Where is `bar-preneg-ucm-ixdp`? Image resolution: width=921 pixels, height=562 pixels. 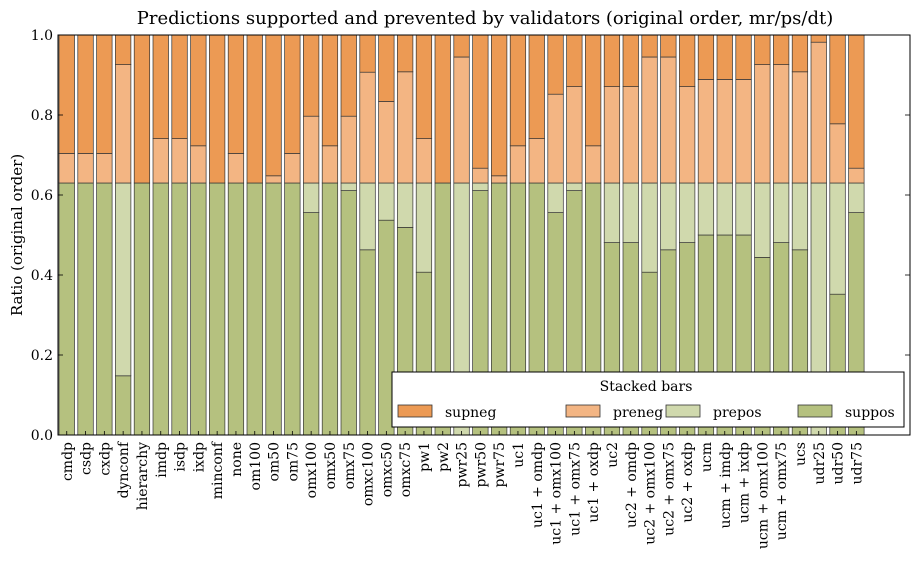 bar-preneg-ucm-ixdp is located at coordinates (743, 131).